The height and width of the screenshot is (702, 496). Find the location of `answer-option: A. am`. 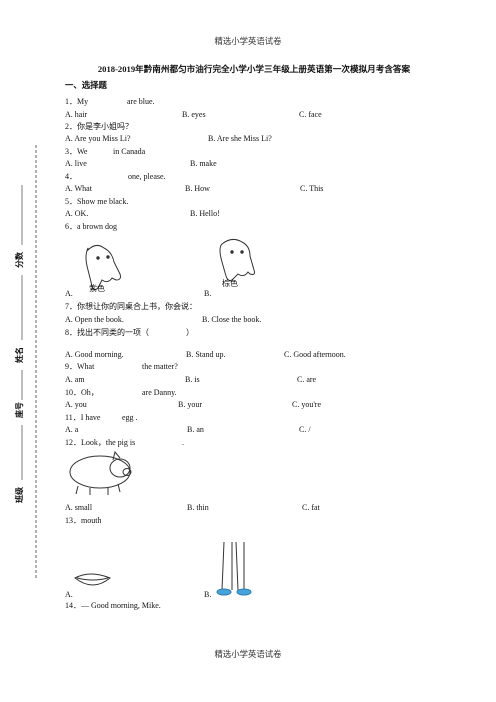

answer-option: A. am is located at coordinates (75, 379).